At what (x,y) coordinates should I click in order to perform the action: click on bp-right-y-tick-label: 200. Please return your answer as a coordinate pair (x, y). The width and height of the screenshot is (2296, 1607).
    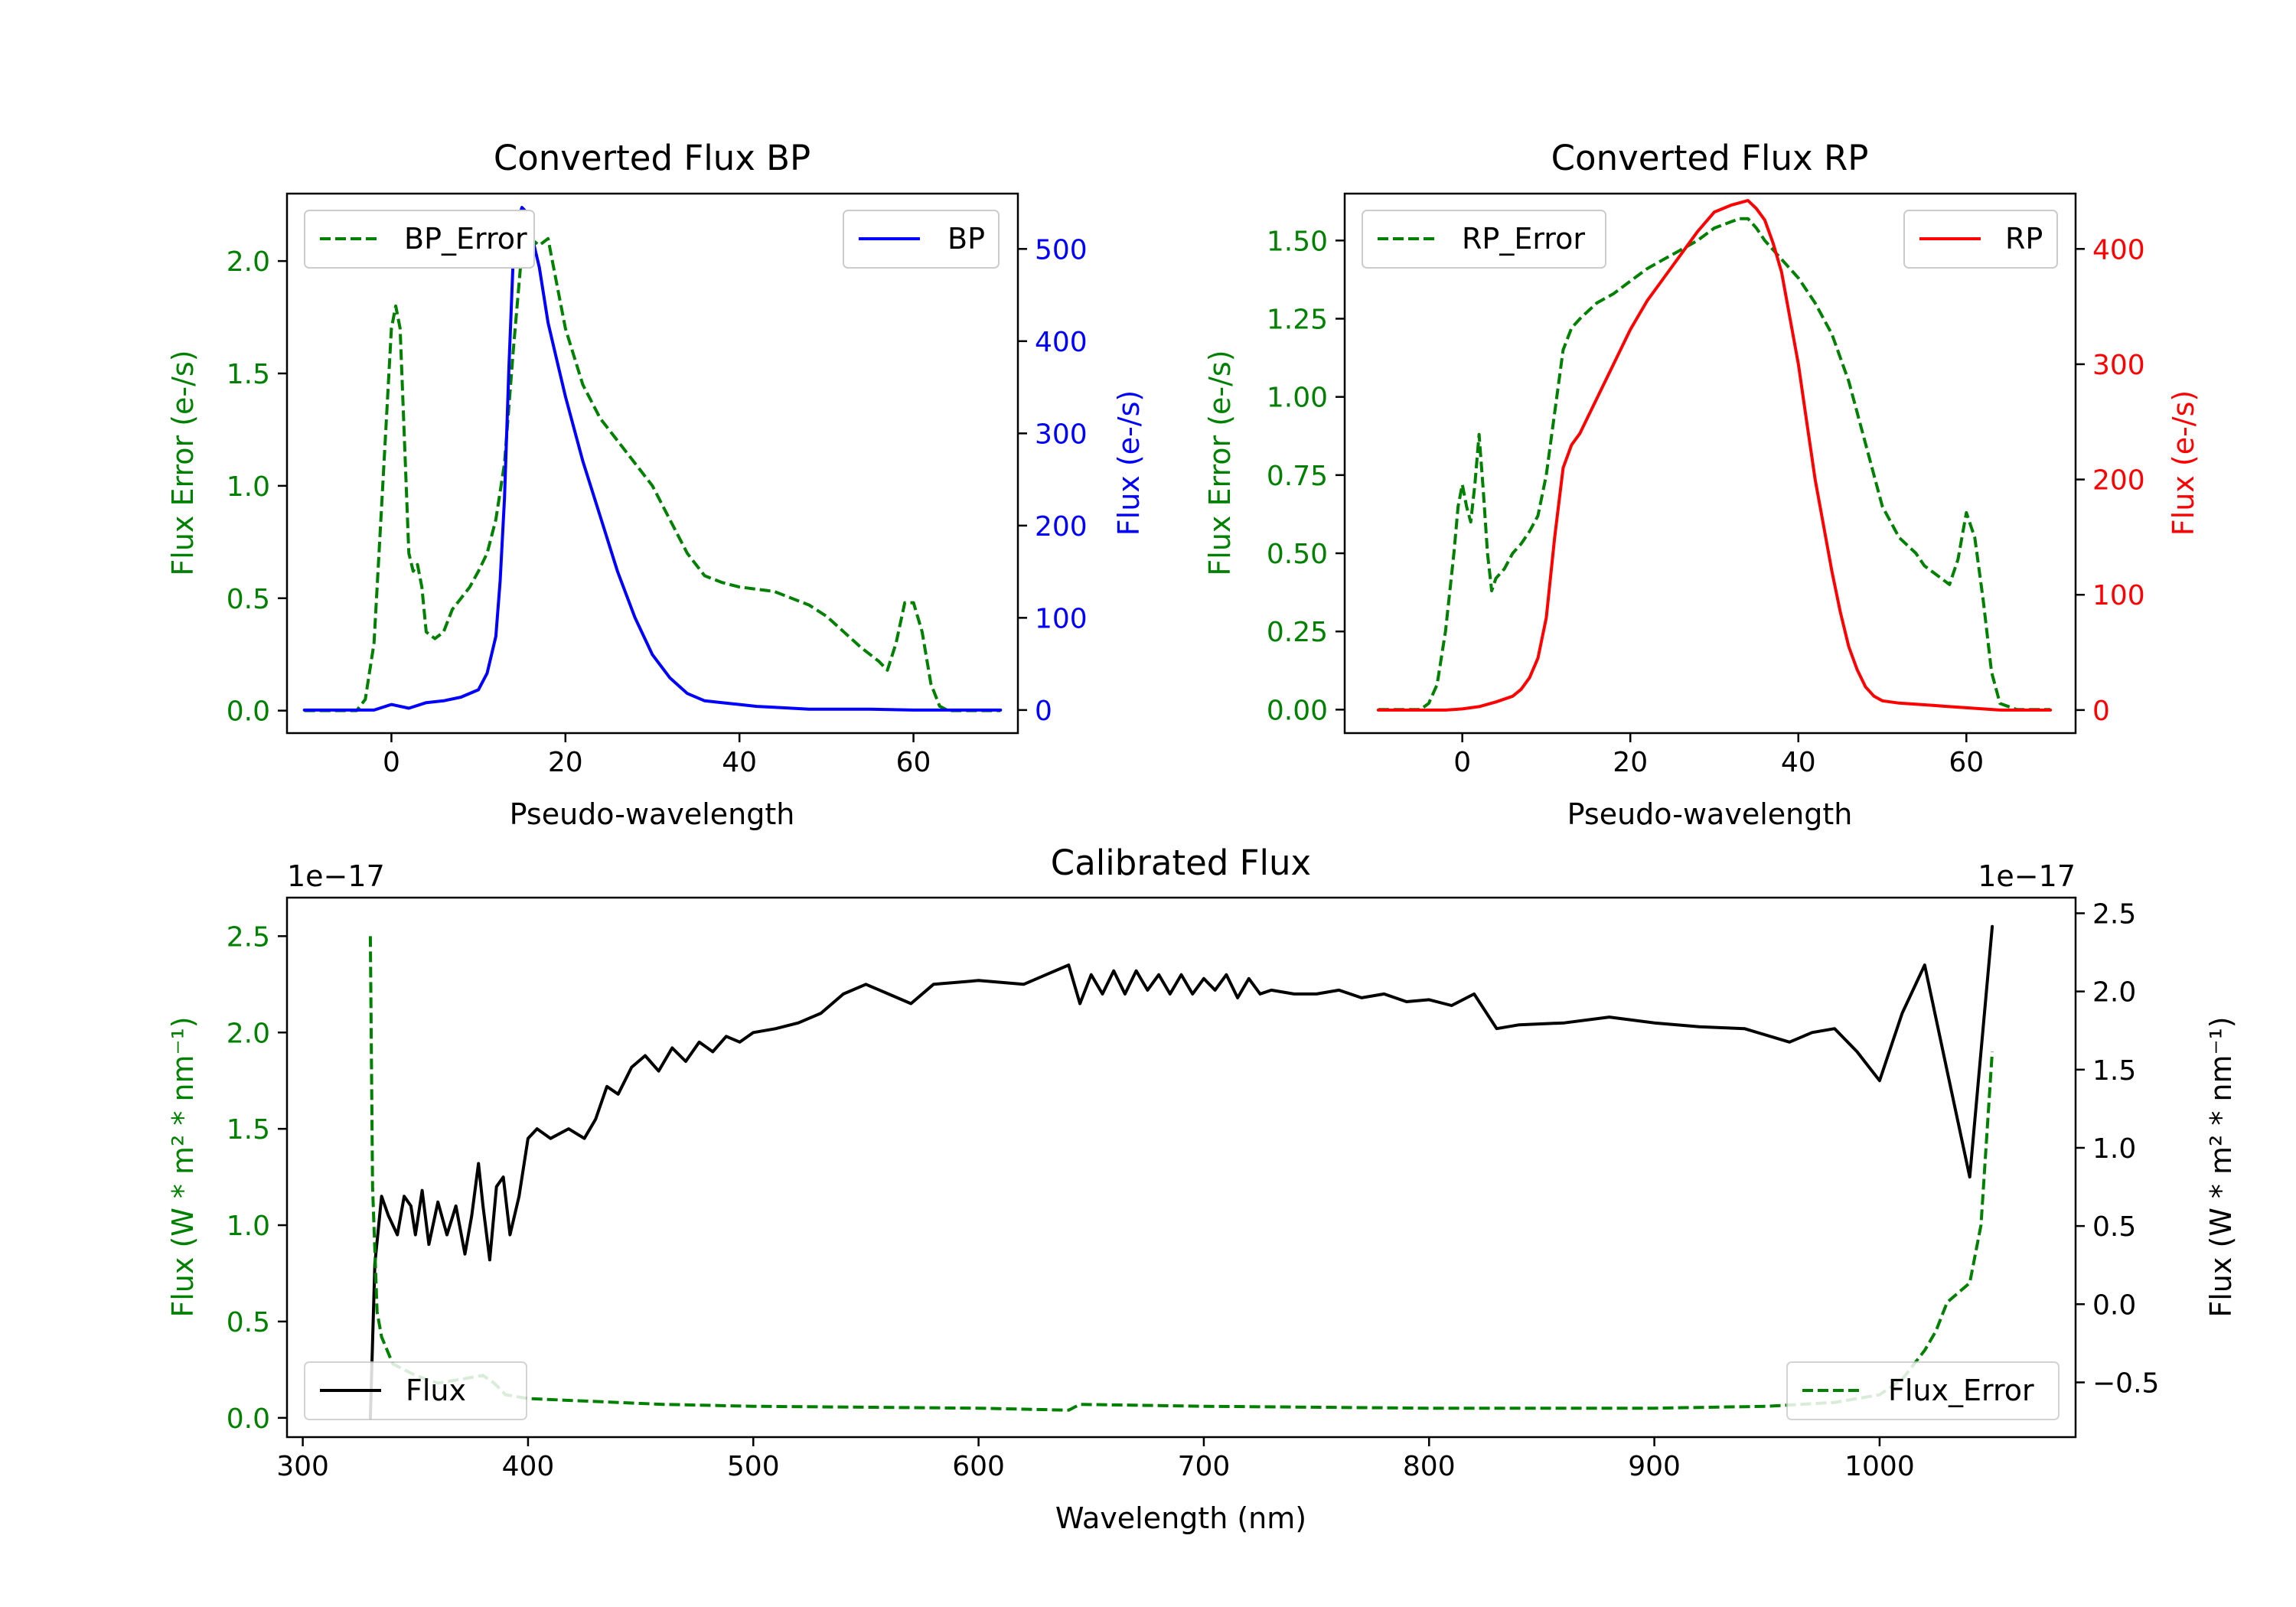
    Looking at the image, I should click on (1061, 527).